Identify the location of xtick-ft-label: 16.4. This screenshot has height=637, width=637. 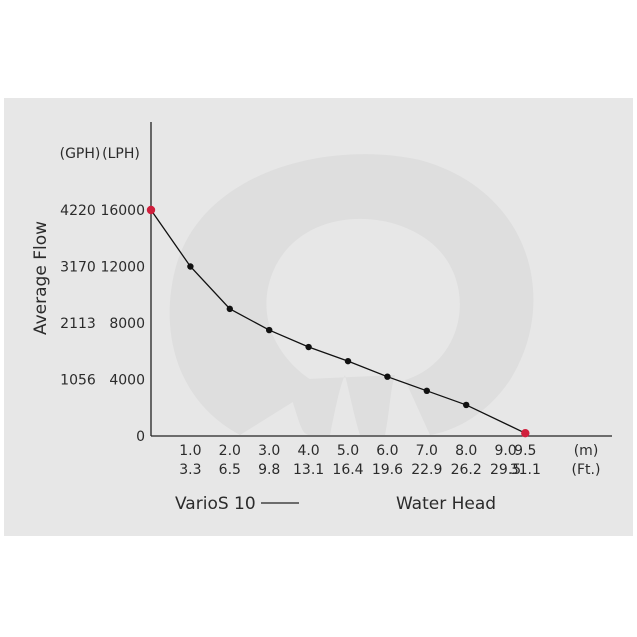
(347, 470).